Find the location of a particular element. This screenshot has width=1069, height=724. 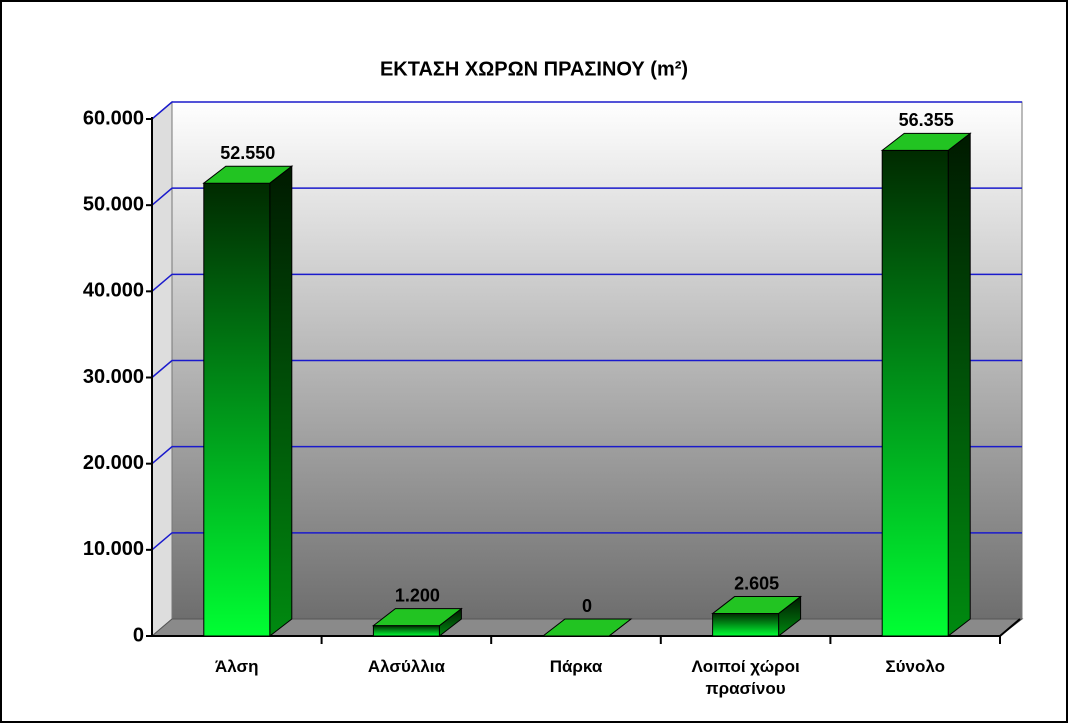

value-label: 52.550 is located at coordinates (247, 153).